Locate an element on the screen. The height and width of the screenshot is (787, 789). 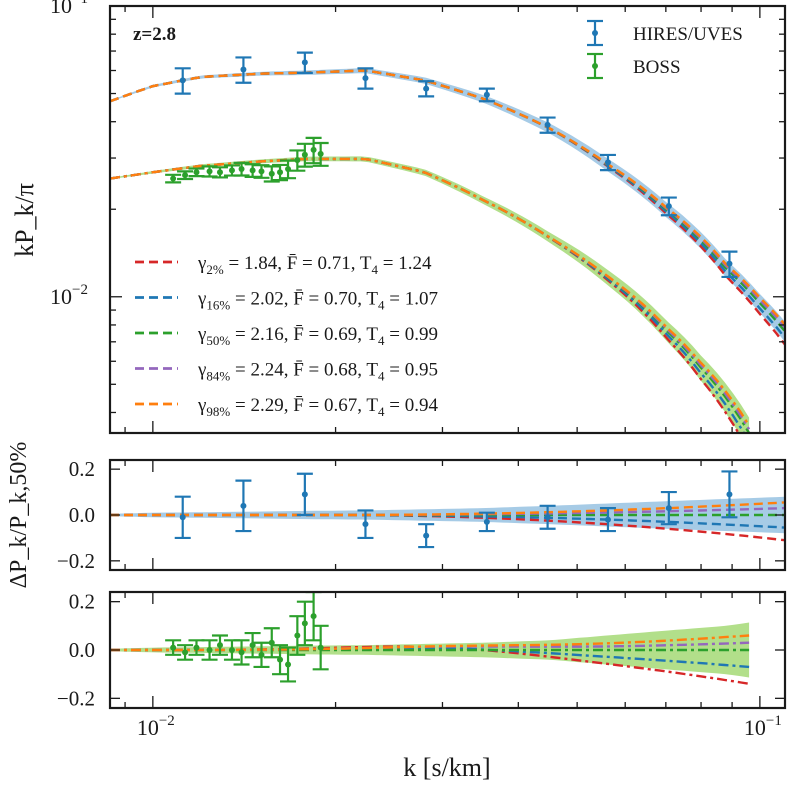
legend-label: BOSS is located at coordinates (657, 67).